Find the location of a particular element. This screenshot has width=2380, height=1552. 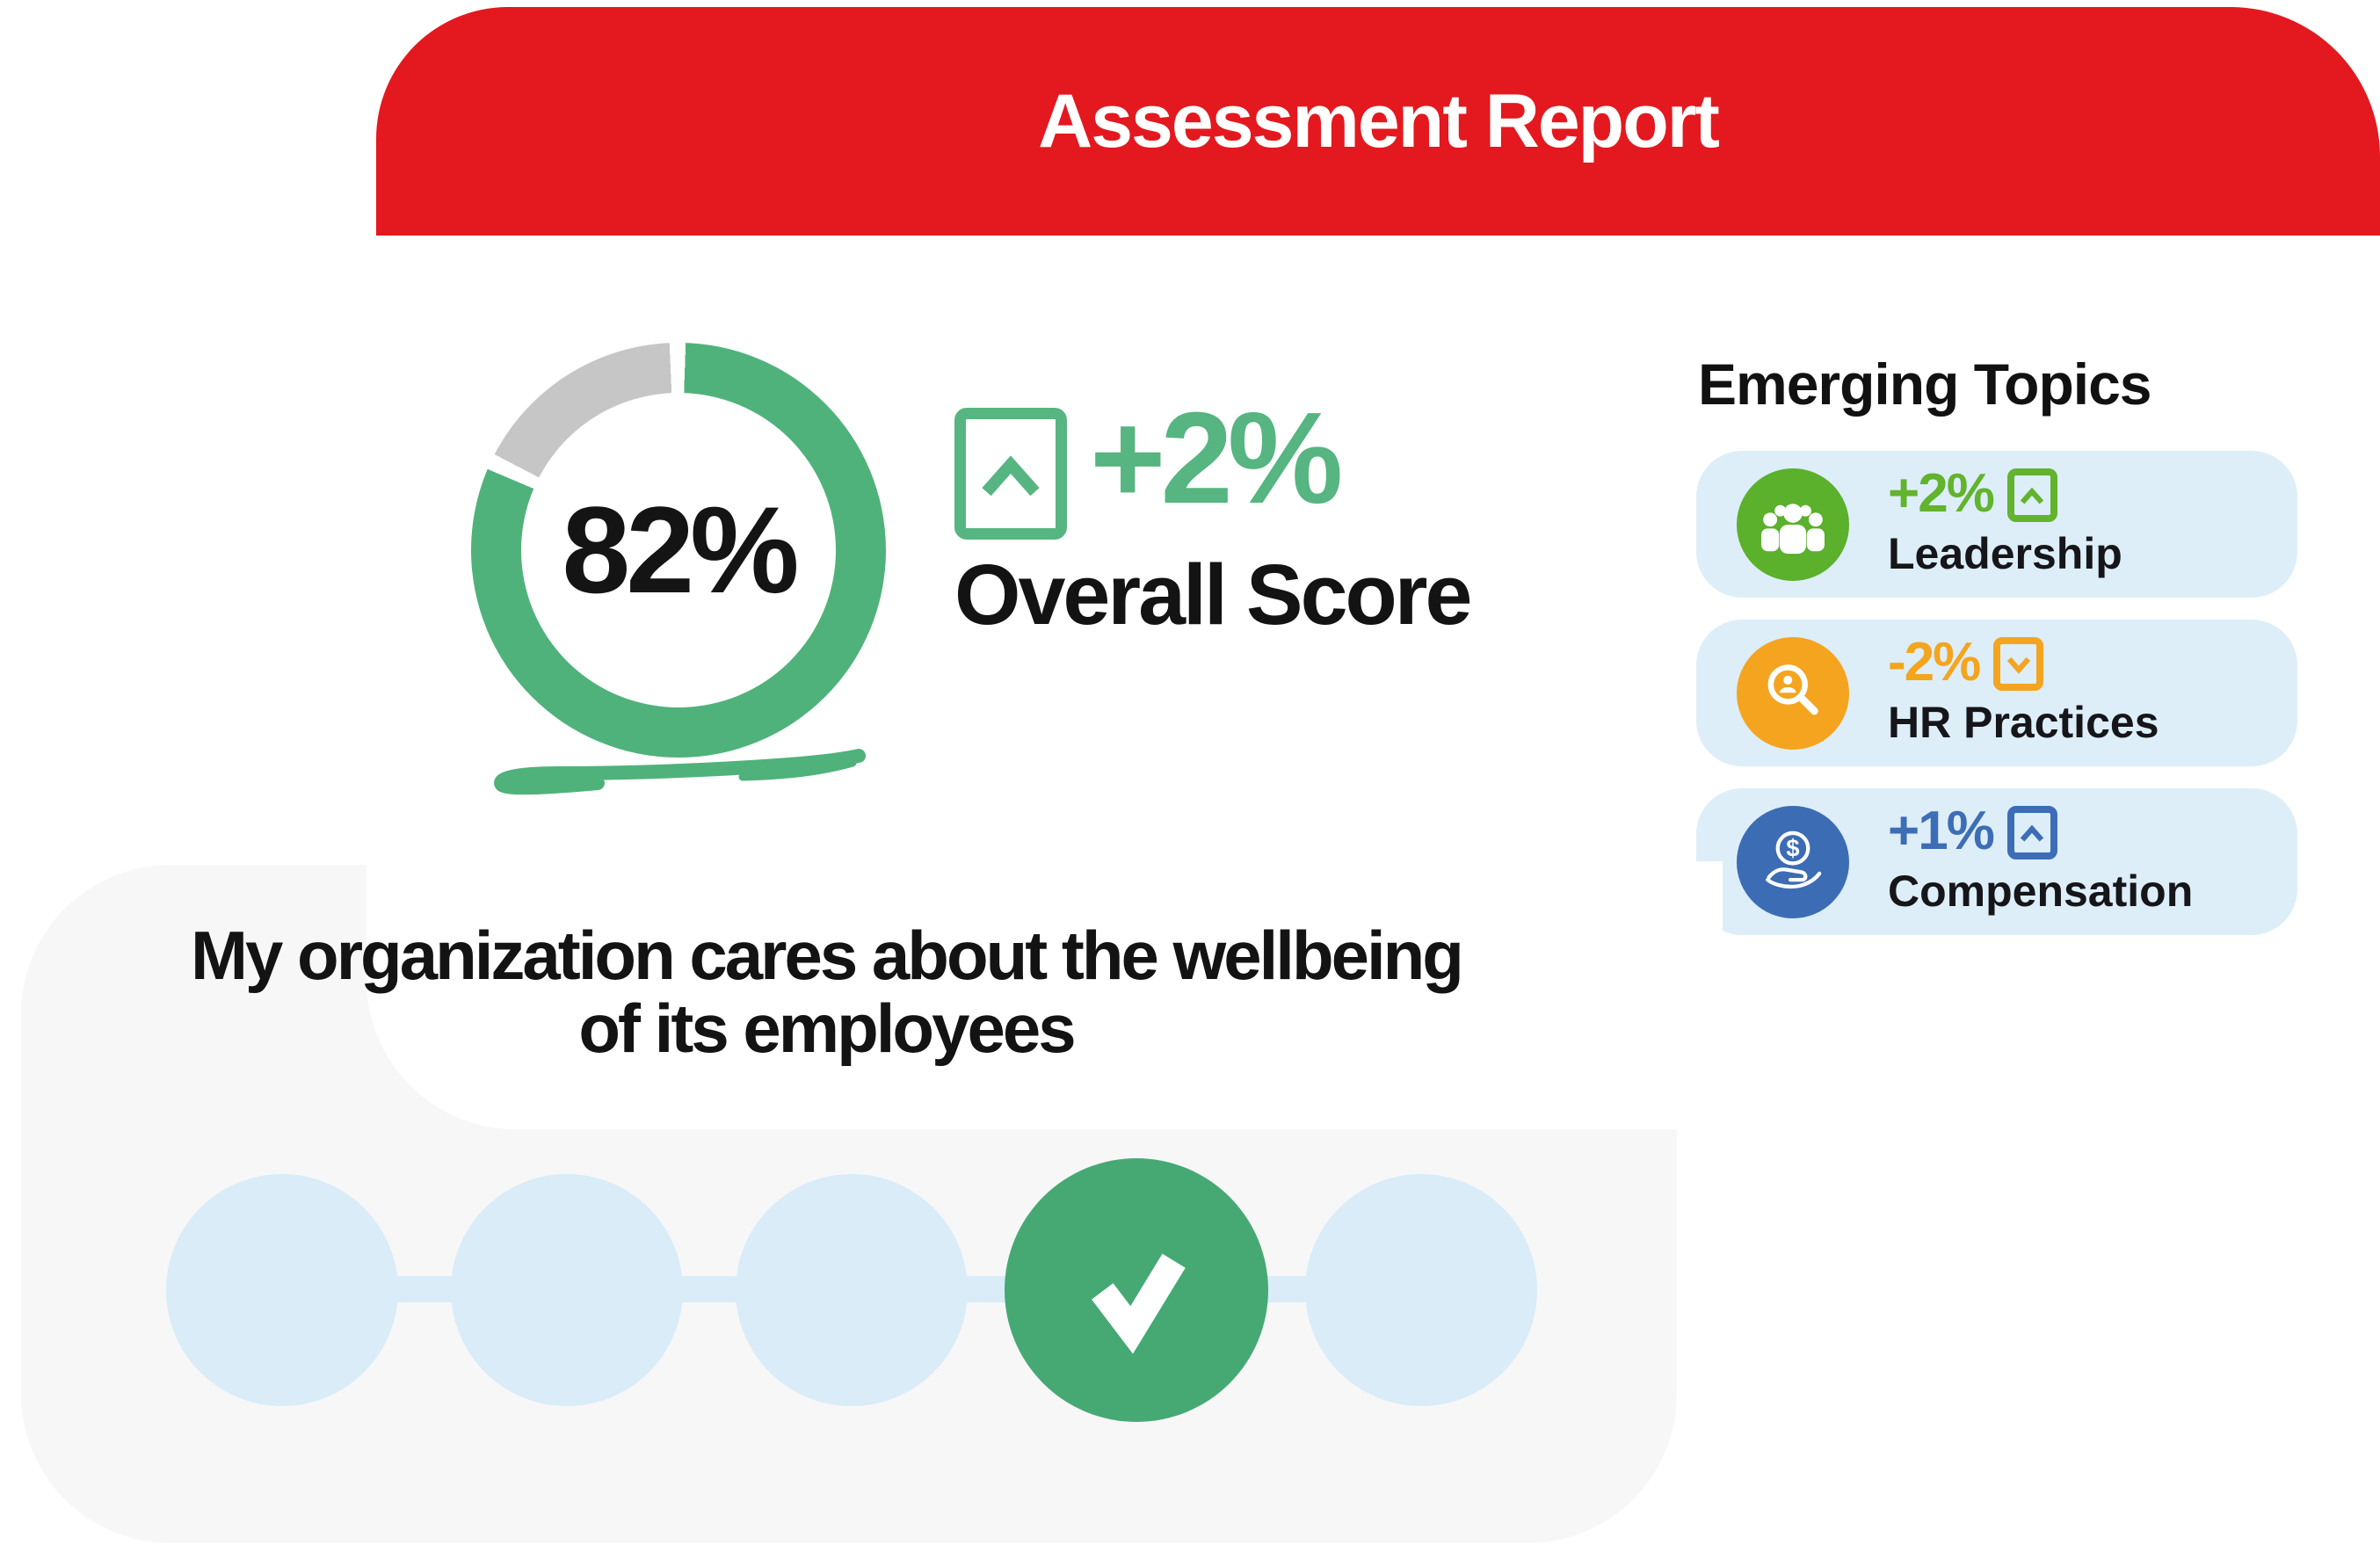

overall-score-donut: 82% is located at coordinates (678, 550).